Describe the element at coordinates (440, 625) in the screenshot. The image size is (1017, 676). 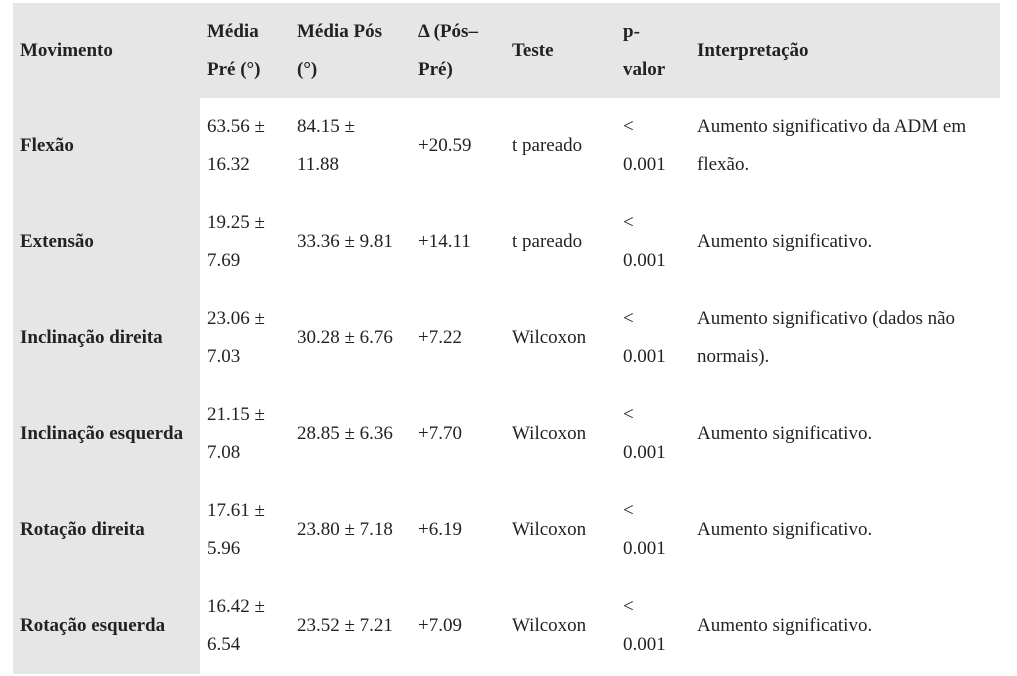
I see `table-cell: +7.09` at that location.